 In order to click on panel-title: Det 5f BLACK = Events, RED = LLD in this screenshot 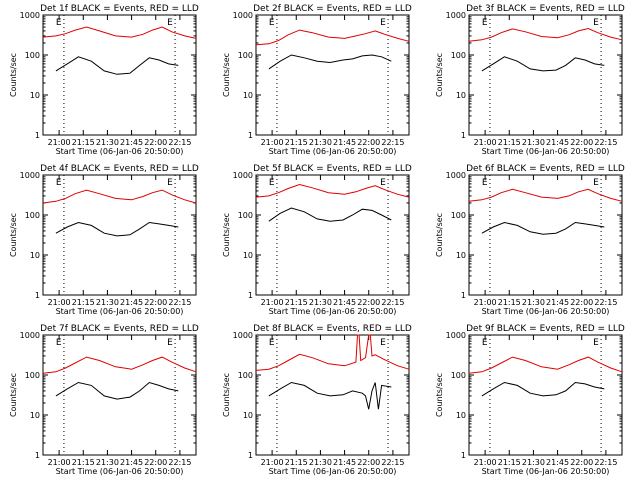, I will do `click(332, 169)`.